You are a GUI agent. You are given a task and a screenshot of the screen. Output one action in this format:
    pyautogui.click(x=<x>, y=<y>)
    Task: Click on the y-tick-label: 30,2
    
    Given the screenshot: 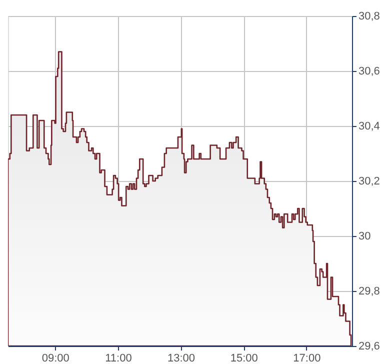 What is the action you would take?
    pyautogui.click(x=369, y=182)
    